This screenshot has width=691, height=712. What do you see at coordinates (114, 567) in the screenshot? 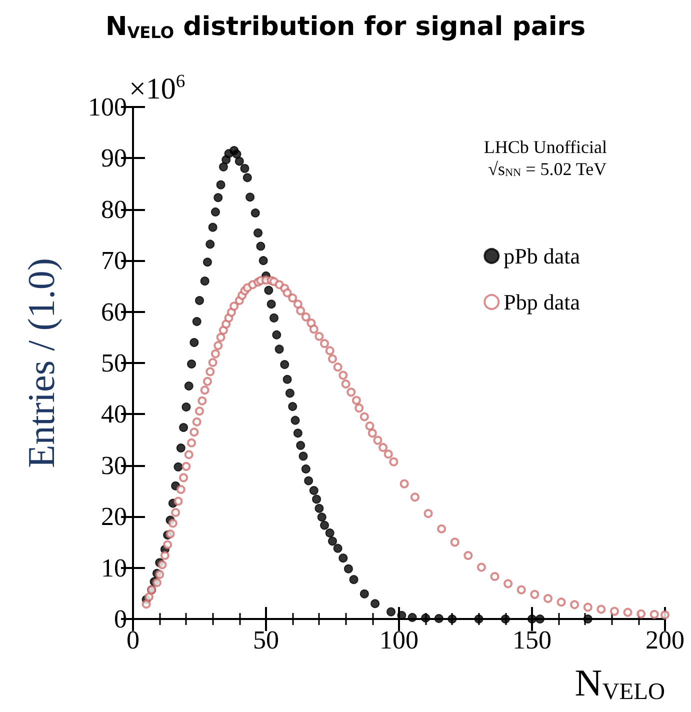
I see `y-tick-label: 10` at bounding box center [114, 567].